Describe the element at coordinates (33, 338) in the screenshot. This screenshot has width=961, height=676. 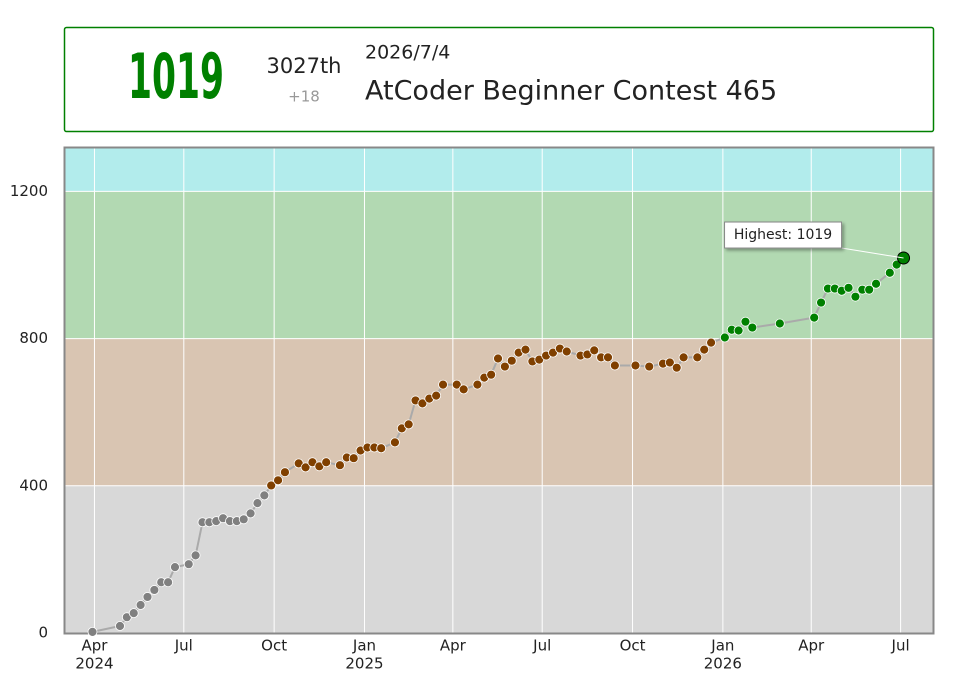
I see `y-tick-label: 800` at that location.